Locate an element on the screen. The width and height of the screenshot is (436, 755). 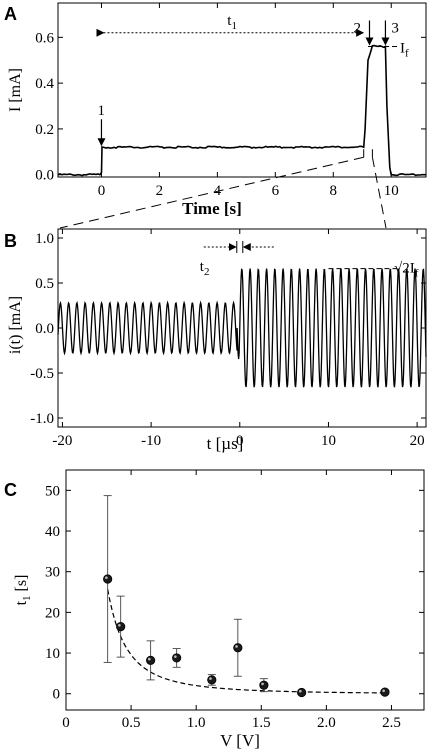
panel-a-y-tick-label: 0.0 is located at coordinates (44, 176).